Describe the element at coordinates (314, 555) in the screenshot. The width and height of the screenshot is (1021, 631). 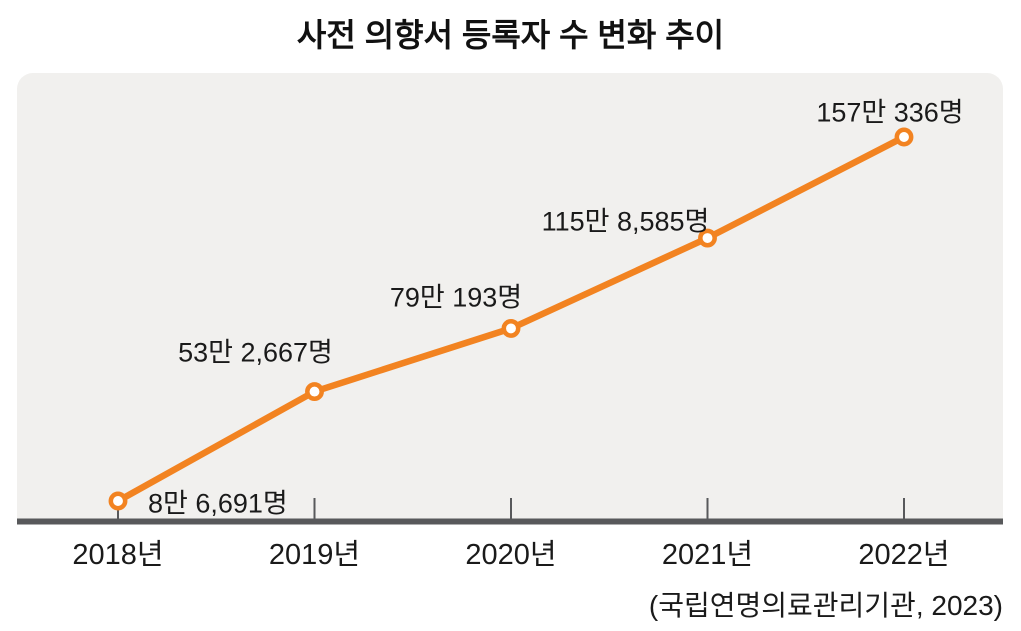
I see `x-axis-label: 2019년` at that location.